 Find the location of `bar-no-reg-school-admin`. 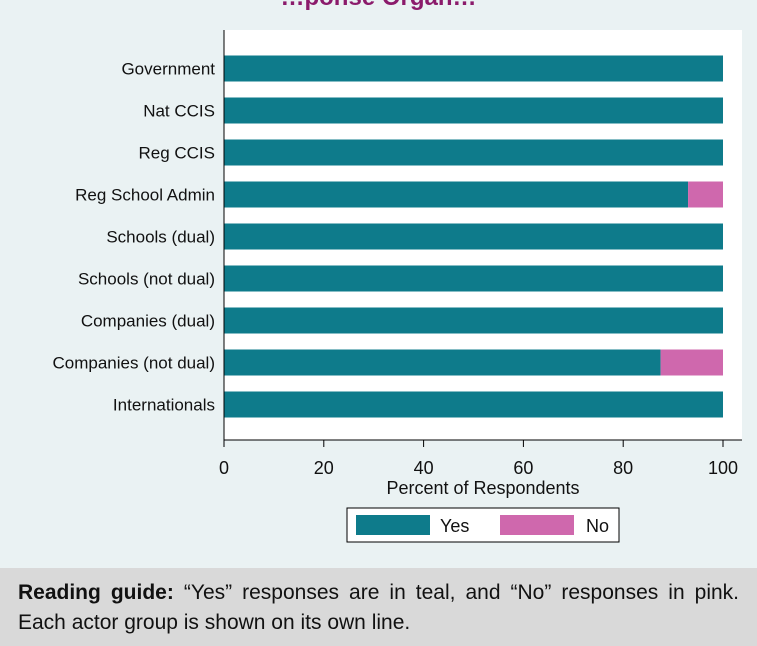

bar-no-reg-school-admin is located at coordinates (705, 194).